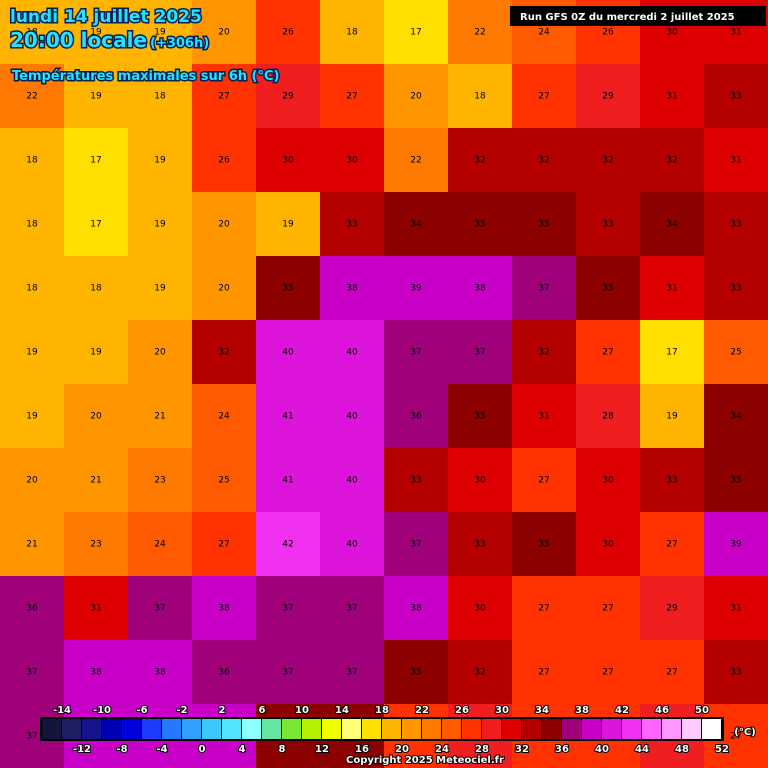 The image size is (768, 768). What do you see at coordinates (282, 749) in the screenshot?
I see `legend-label: 8` at bounding box center [282, 749].